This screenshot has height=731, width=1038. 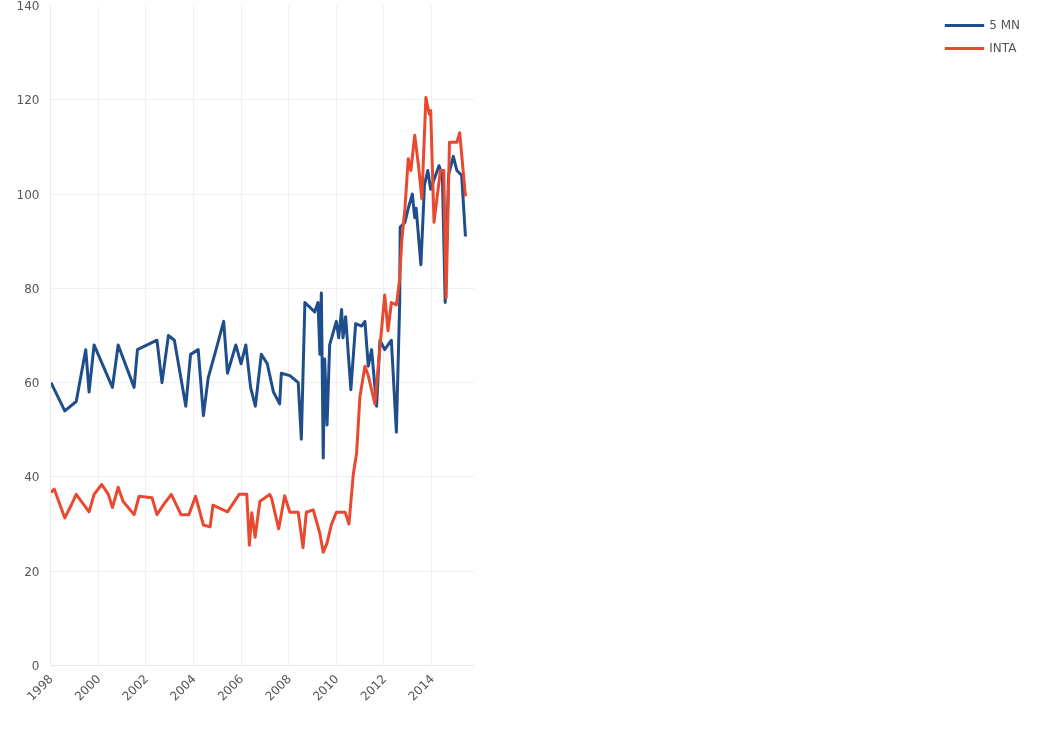 I want to click on y-tick-label: 140, so click(x=28, y=6).